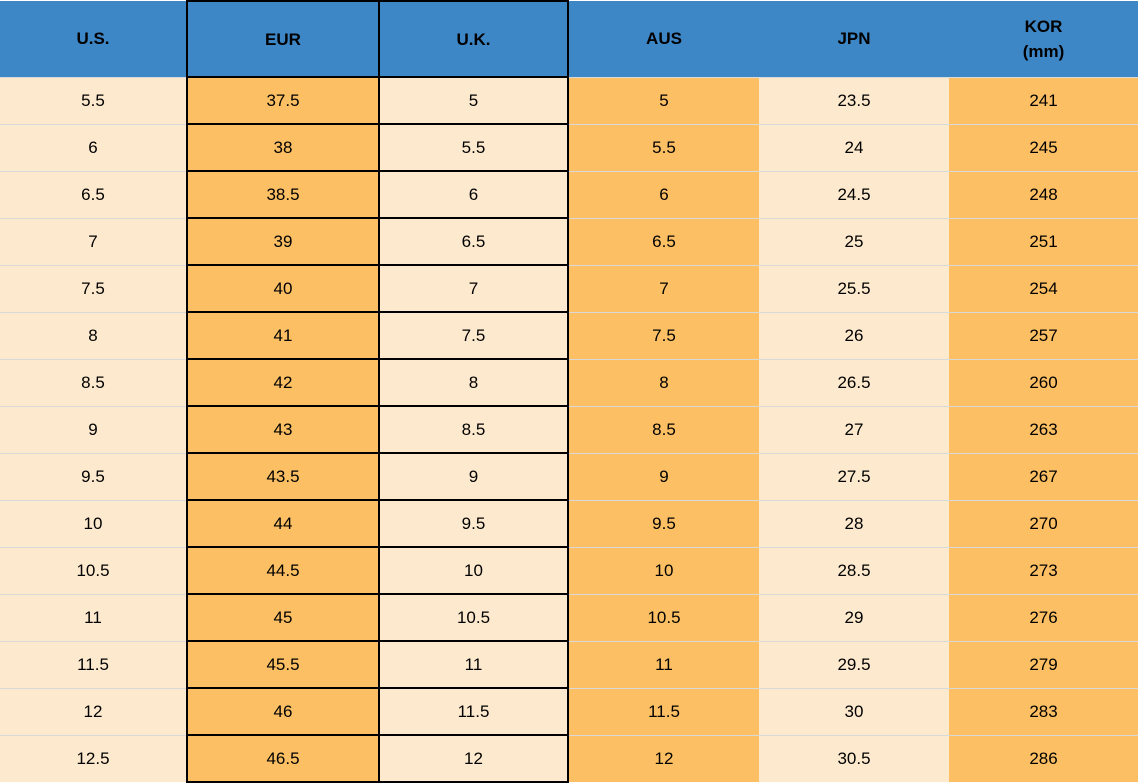 The height and width of the screenshot is (783, 1138). What do you see at coordinates (283, 570) in the screenshot?
I see `cell-eur: 44.5` at bounding box center [283, 570].